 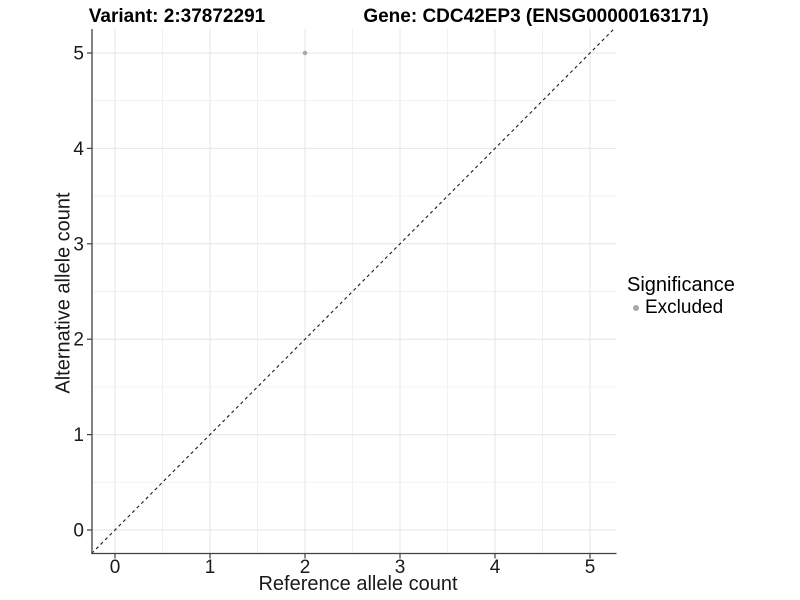 I want to click on legend-title: Significance, so click(x=681, y=285).